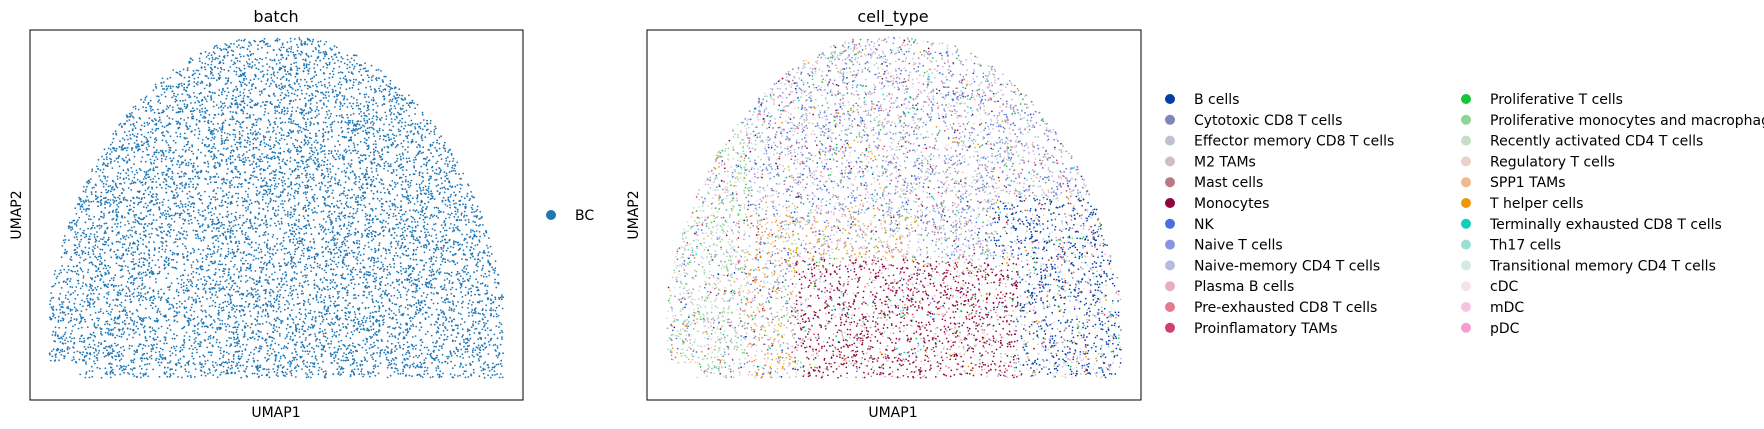  I want to click on chart-title: batch, so click(275, 16).